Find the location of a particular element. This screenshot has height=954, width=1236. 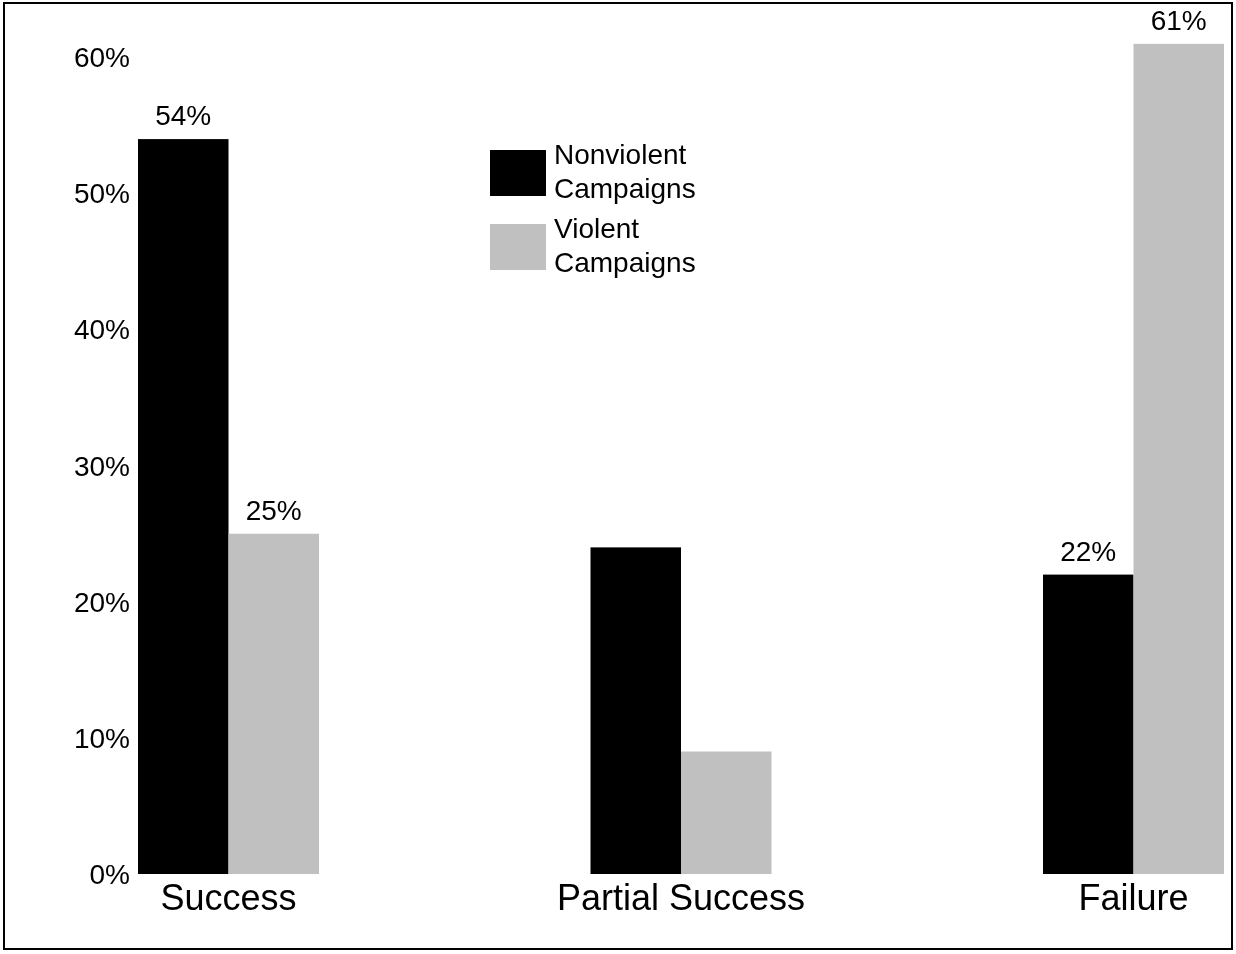

y-tick-label: 60% is located at coordinates (101, 58).